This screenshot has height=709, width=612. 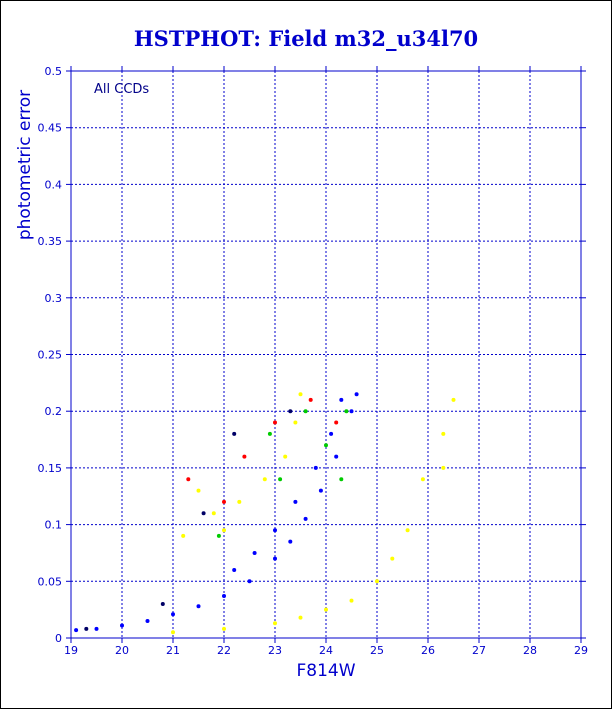 I want to click on y-axis-label: photometric error, so click(x=25, y=165).